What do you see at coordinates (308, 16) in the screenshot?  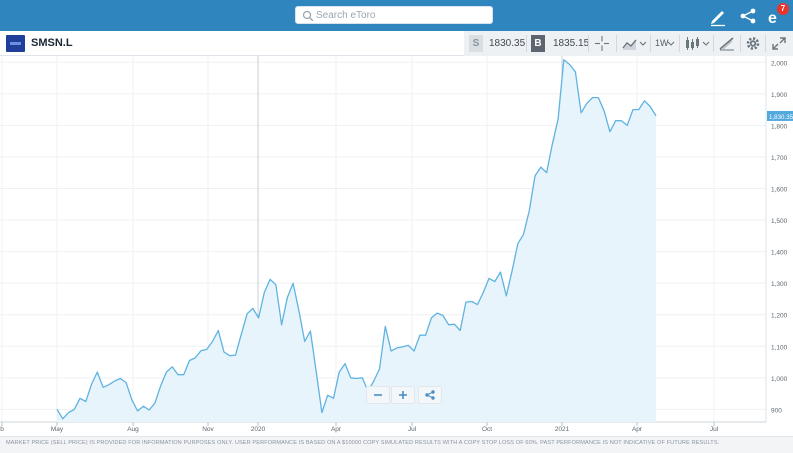 I see `search-icon` at bounding box center [308, 16].